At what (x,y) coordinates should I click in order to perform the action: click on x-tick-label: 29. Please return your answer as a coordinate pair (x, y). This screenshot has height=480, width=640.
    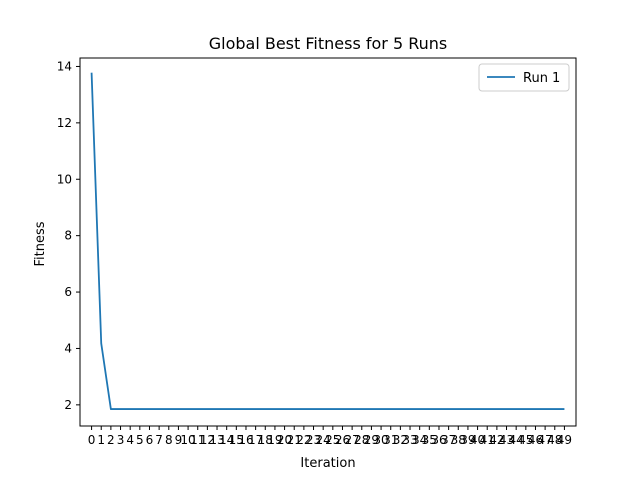
    Looking at the image, I should click on (371, 440).